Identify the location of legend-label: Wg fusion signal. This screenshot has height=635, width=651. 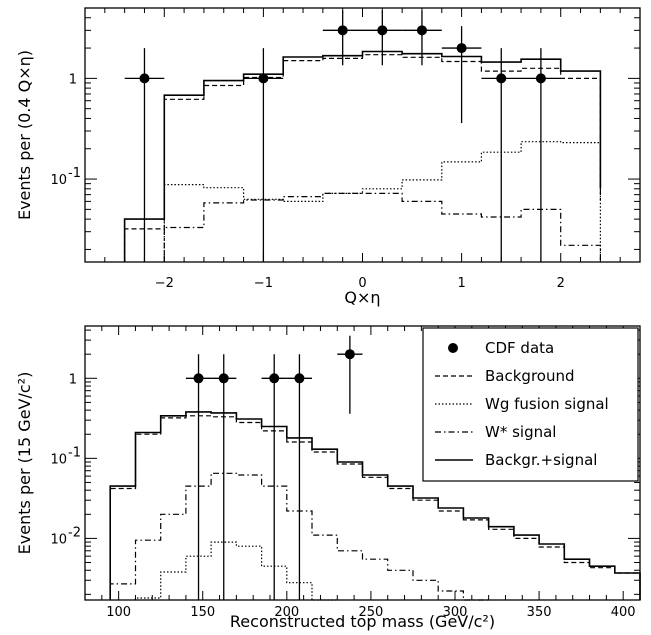
(547, 404).